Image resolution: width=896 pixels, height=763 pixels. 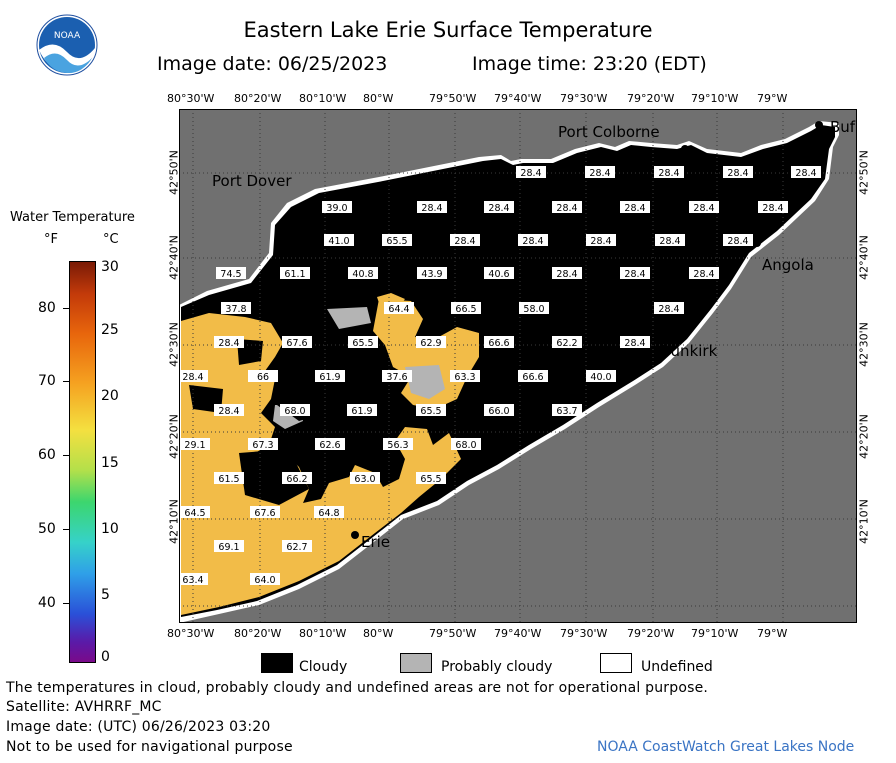 I want to click on longitude-label: 79°30'W, so click(x=584, y=633).